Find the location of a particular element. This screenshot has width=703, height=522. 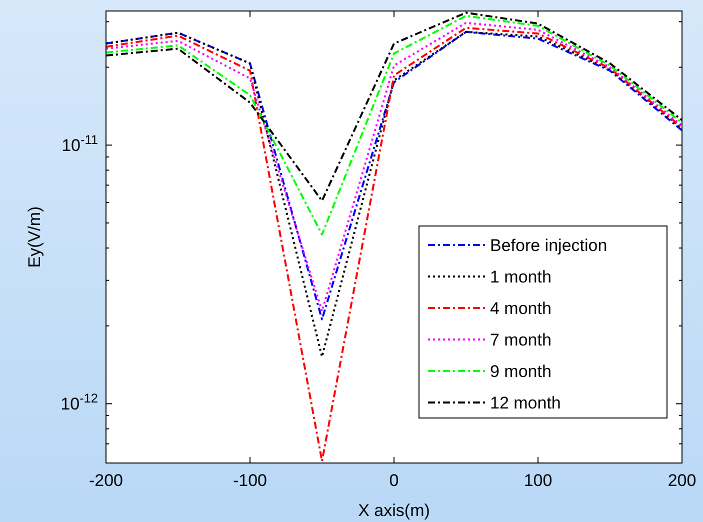

legend-label: 9 month is located at coordinates (521, 371).